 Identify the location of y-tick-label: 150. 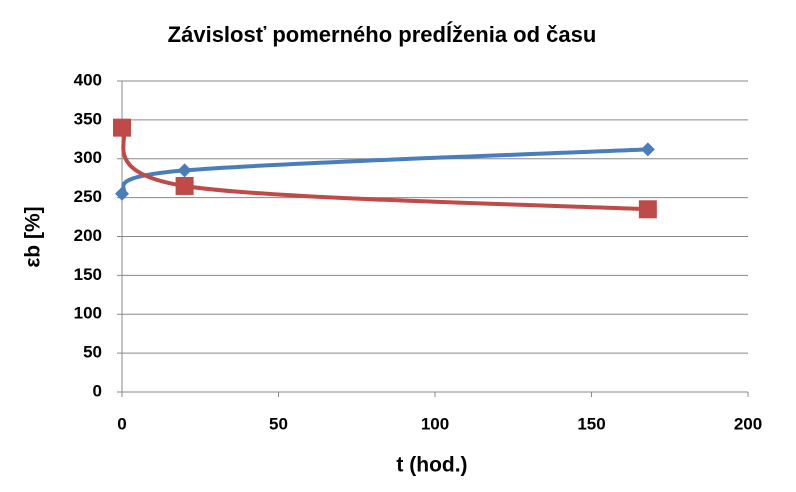
(88, 274).